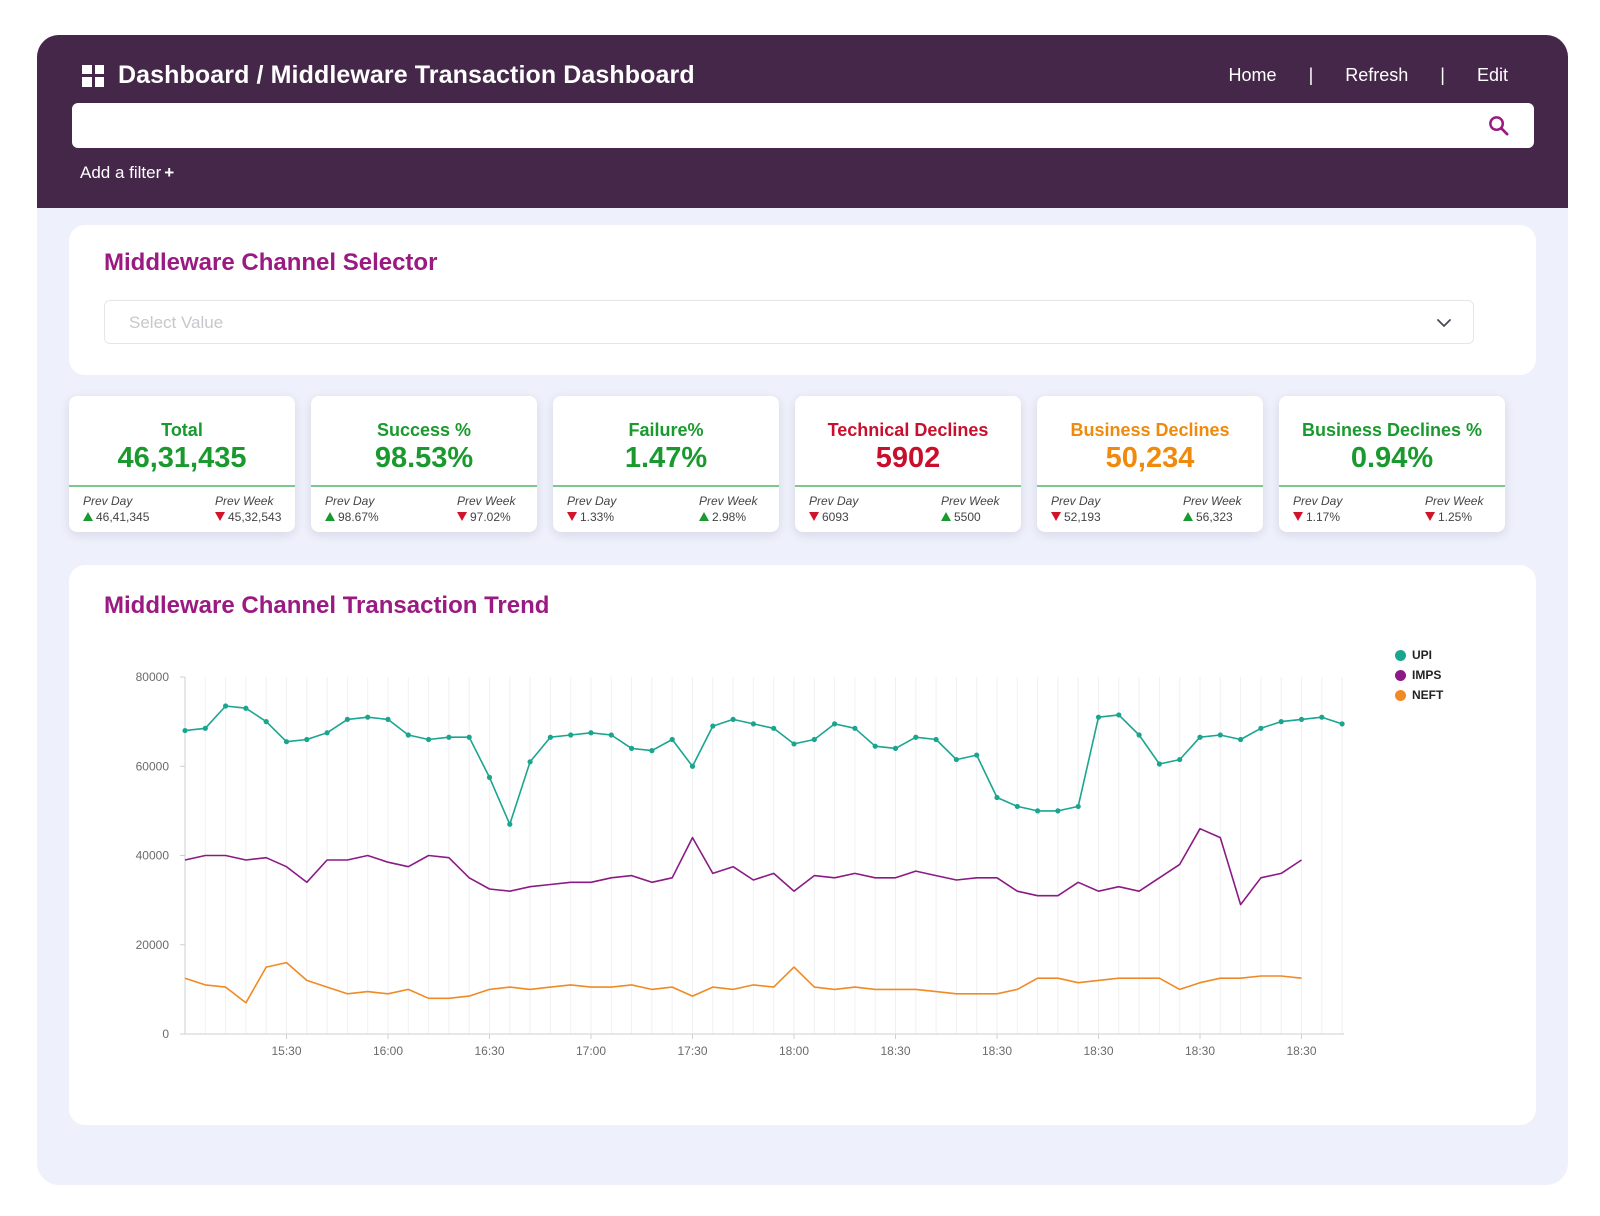  I want to click on legend-item: UPI, so click(1419, 655).